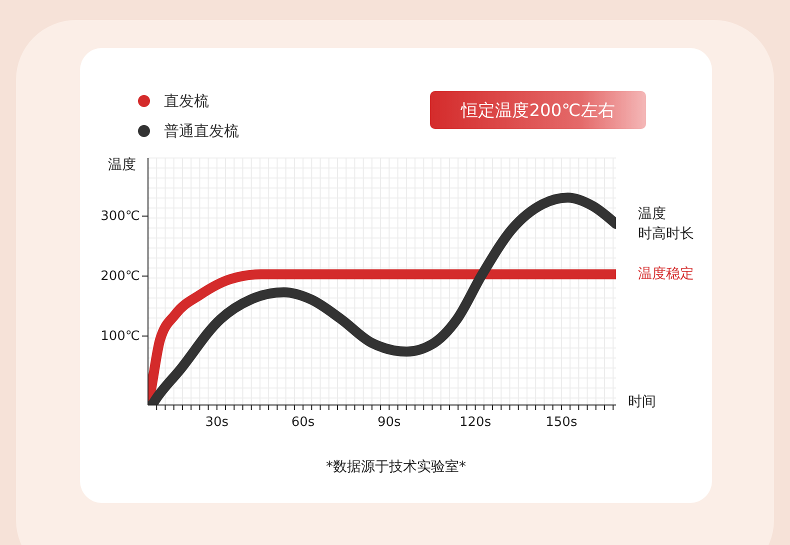 Image resolution: width=790 pixels, height=545 pixels. What do you see at coordinates (666, 234) in the screenshot?
I see `text: 时高时长` at bounding box center [666, 234].